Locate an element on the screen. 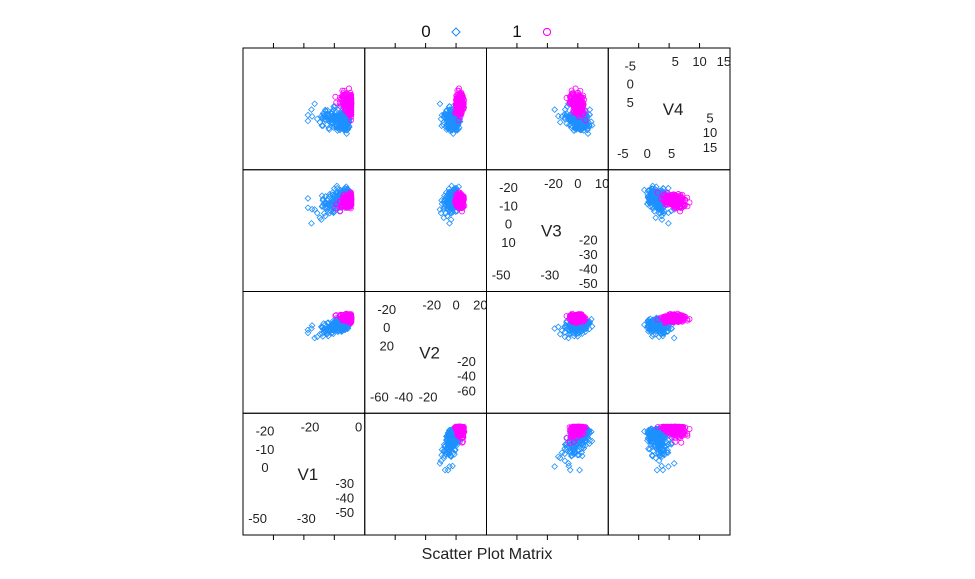 The height and width of the screenshot is (579, 975). panel-r0-c2 is located at coordinates (547, 109).